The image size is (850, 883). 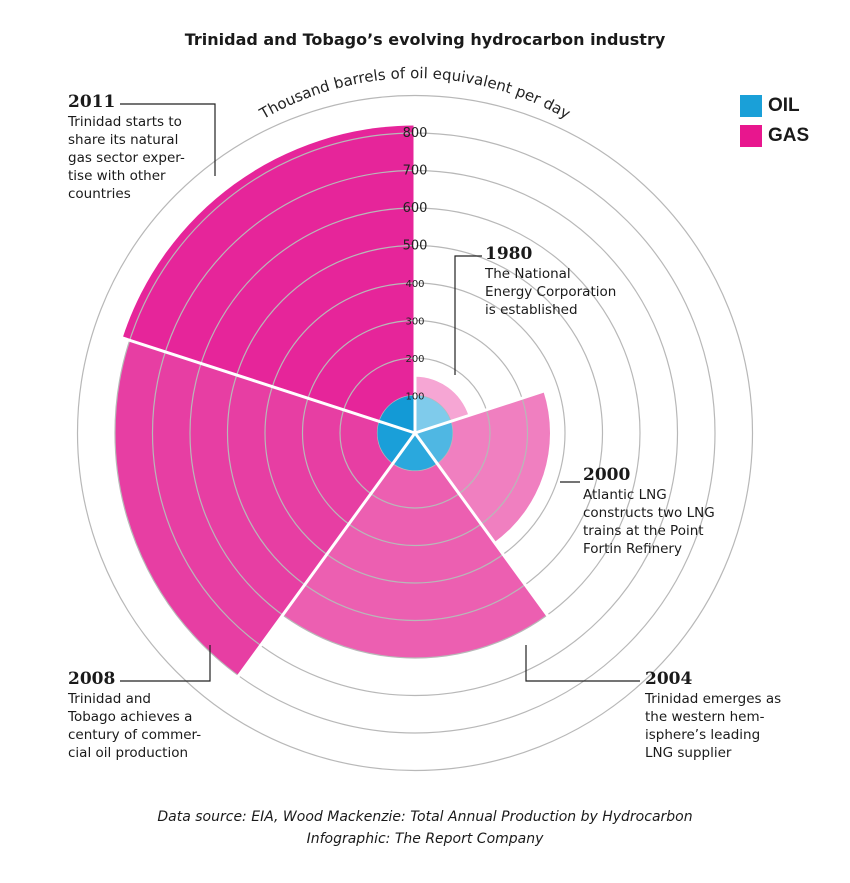 What do you see at coordinates (713, 699) in the screenshot?
I see `annotation-line: Trinidad emerges as` at bounding box center [713, 699].